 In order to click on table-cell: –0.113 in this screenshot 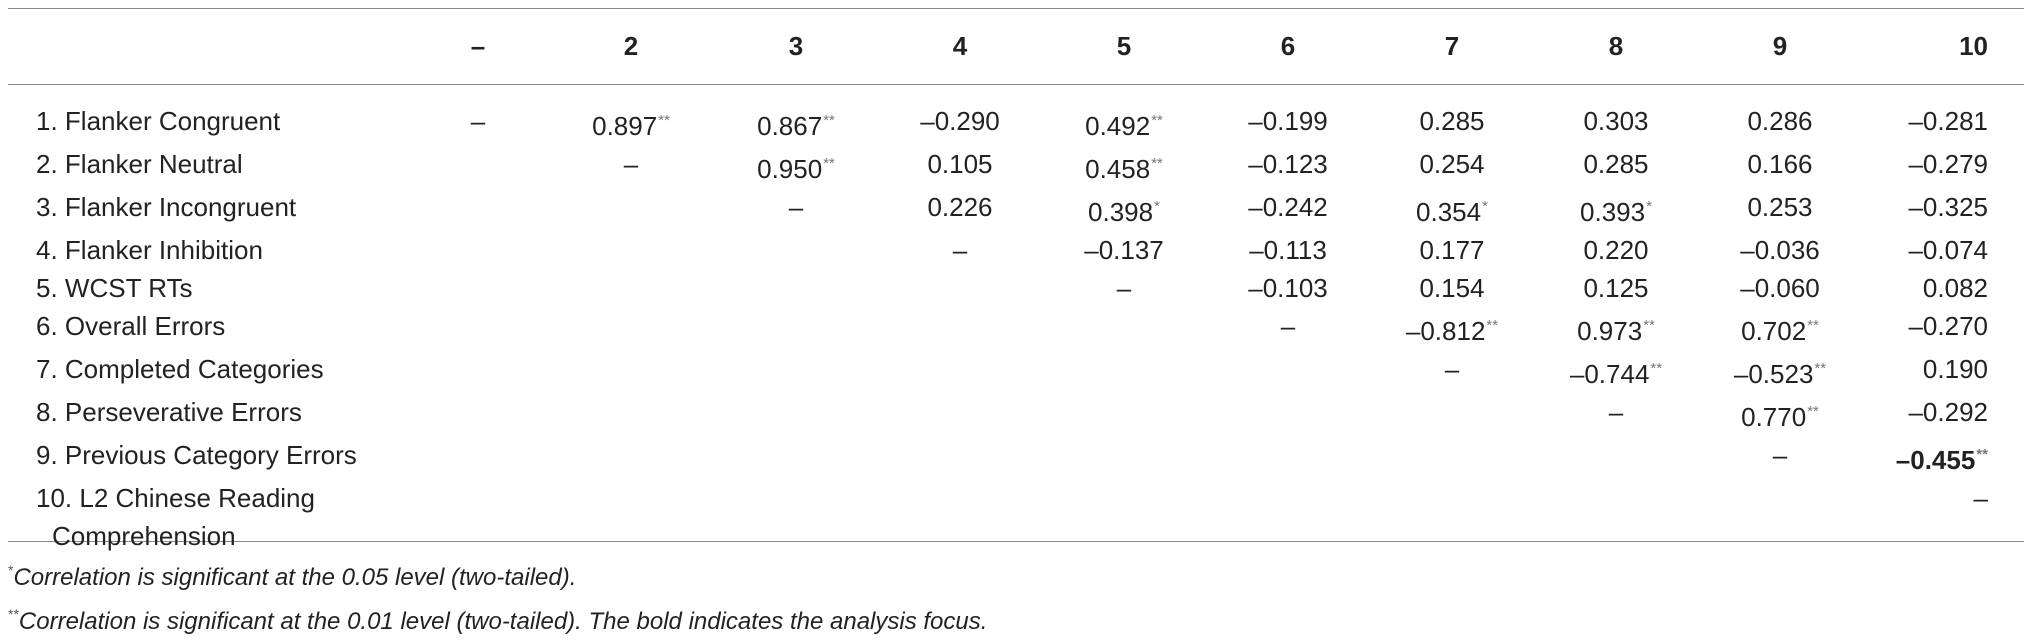, I will do `click(1288, 250)`.